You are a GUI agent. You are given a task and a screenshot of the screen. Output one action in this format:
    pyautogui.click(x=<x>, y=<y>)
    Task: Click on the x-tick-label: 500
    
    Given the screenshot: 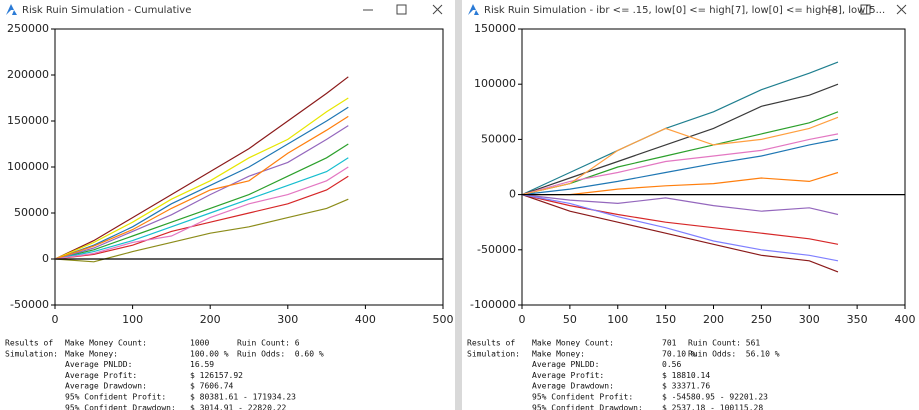 What is the action you would take?
    pyautogui.click(x=443, y=319)
    